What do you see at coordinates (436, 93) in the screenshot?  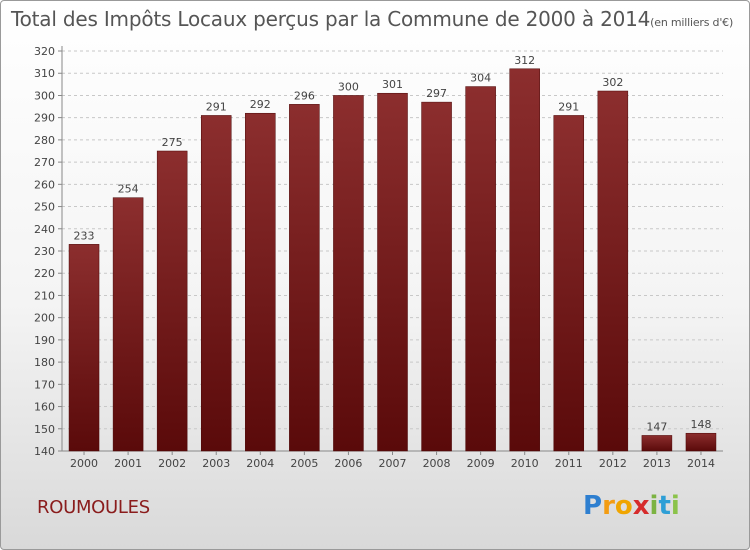 I see `data-label: 297` at bounding box center [436, 93].